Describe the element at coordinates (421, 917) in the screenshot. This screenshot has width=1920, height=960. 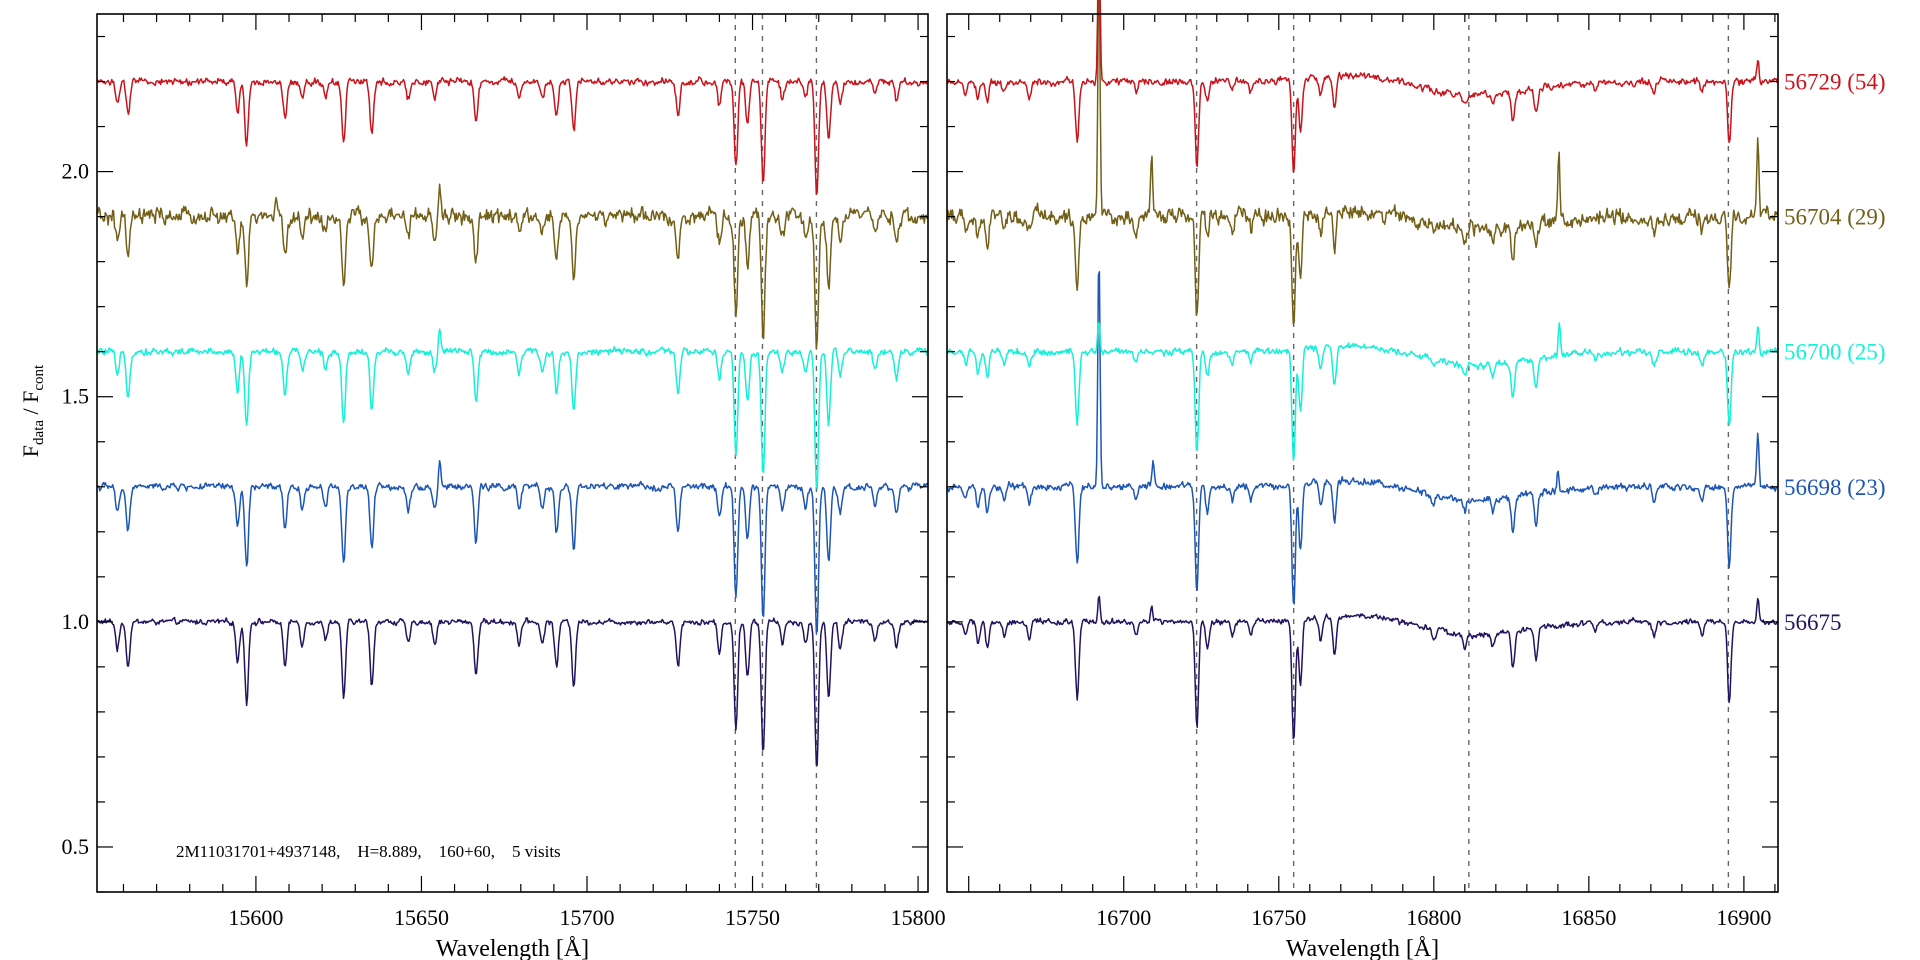
I see `left-x-tick-label-1: 15650` at that location.